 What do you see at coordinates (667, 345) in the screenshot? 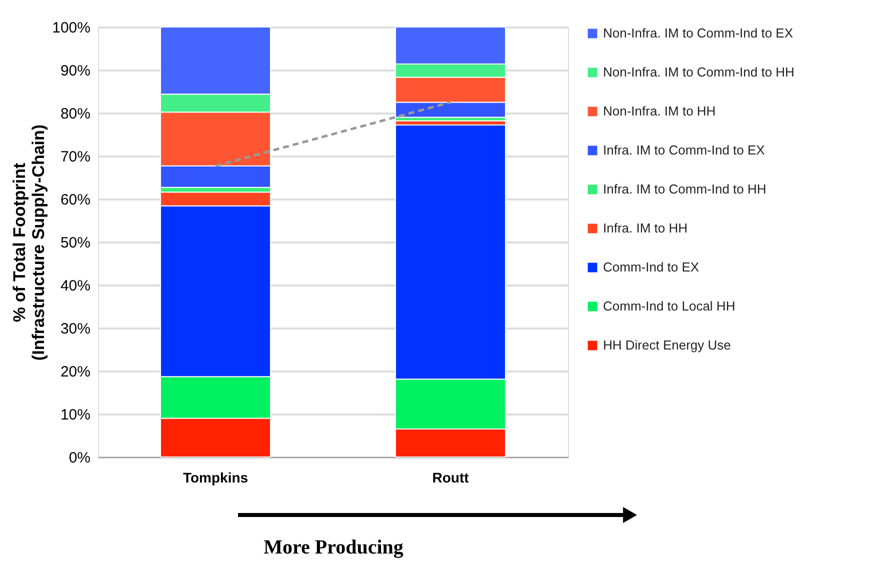
I see `legend-label: HH Direct Energy Use` at bounding box center [667, 345].